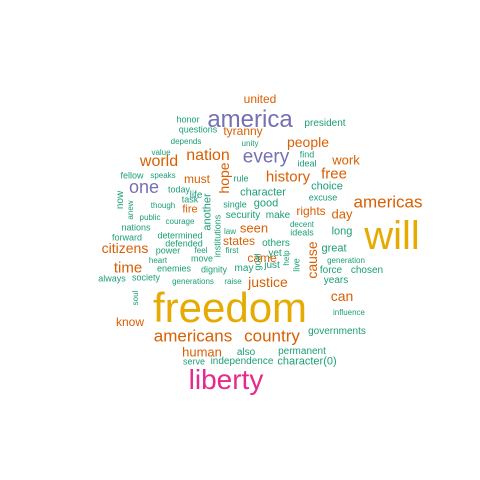 The width and height of the screenshot is (480, 480). What do you see at coordinates (346, 260) in the screenshot?
I see `word-generation: generation` at bounding box center [346, 260].